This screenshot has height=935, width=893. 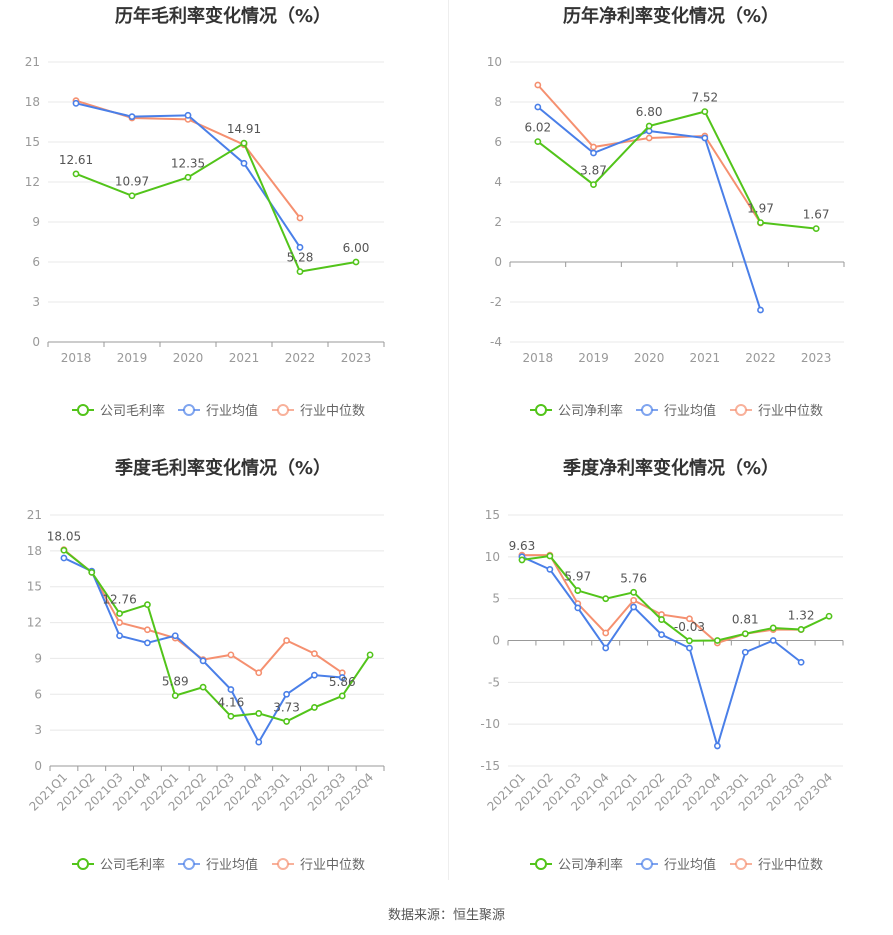 I want to click on data-label: 14.91, so click(x=244, y=129).